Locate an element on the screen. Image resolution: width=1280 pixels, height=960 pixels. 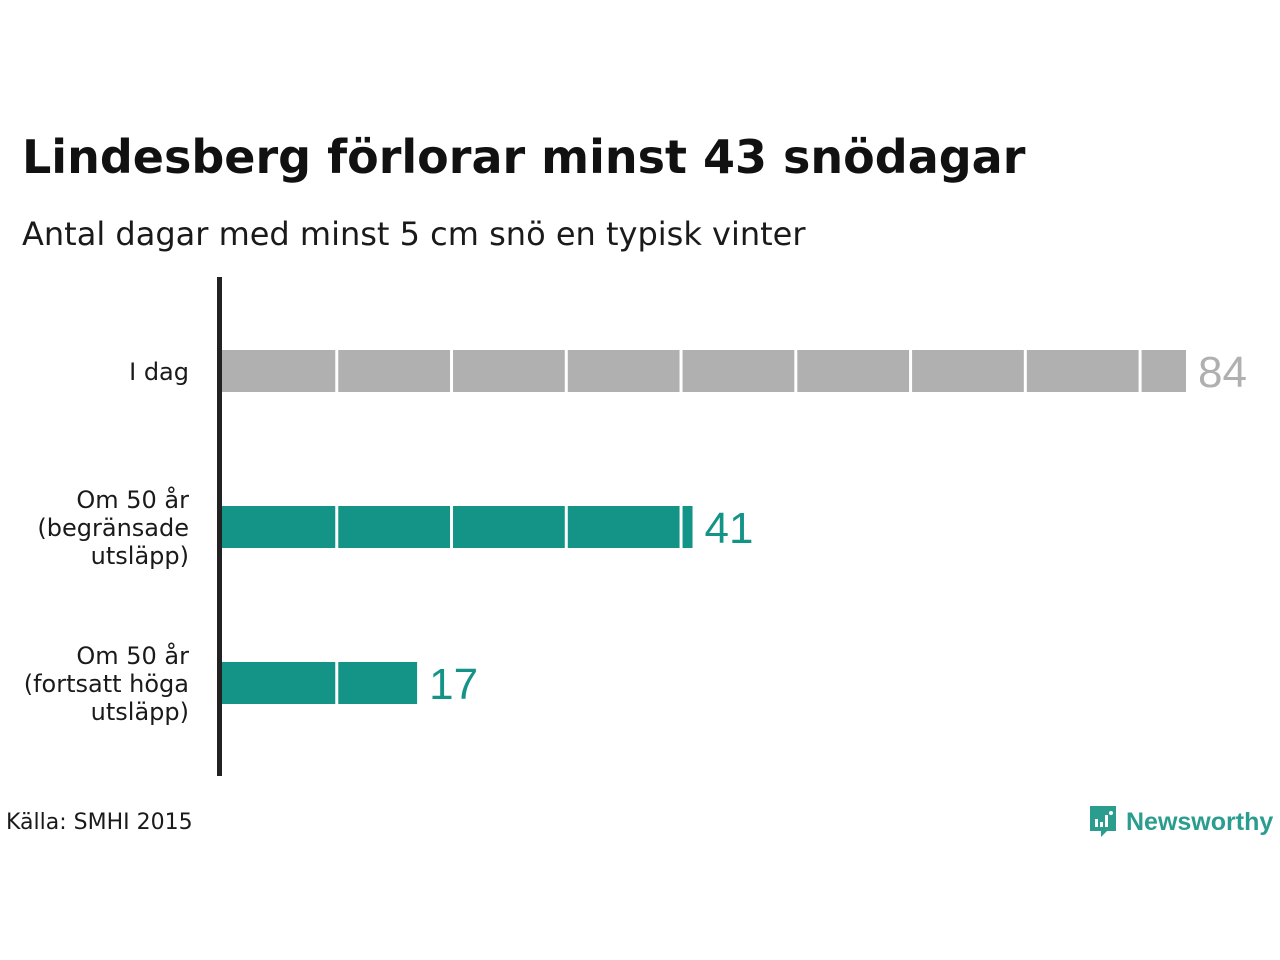
category-label-2: Om 50 år (fortsatt höga utsläpp) is located at coordinates (106, 684).